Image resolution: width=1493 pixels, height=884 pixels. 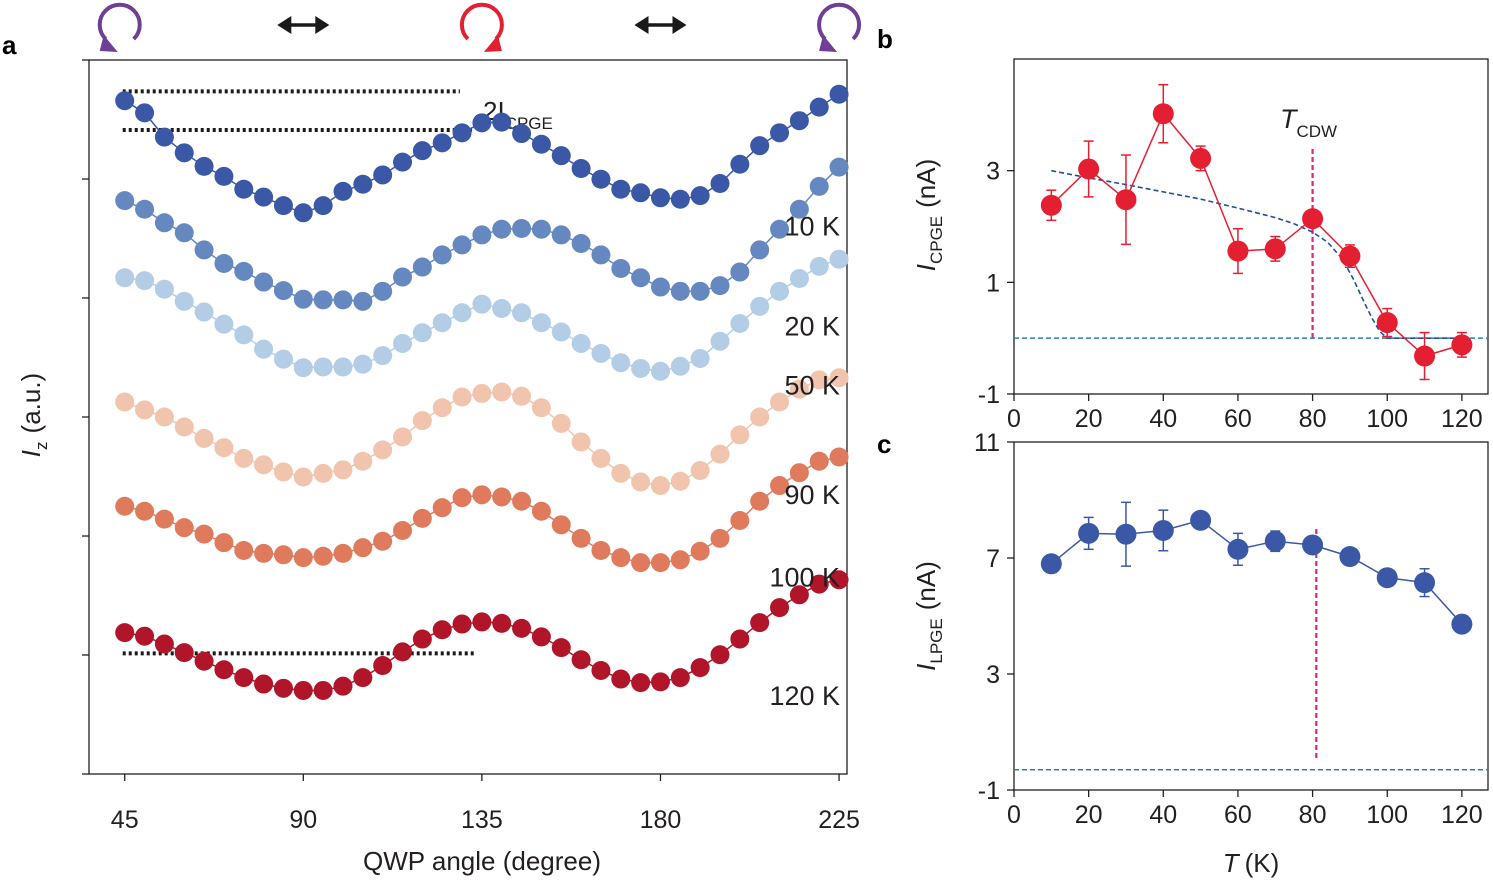 I want to click on panel-a-y-title-sub: z, so click(x=41, y=445).